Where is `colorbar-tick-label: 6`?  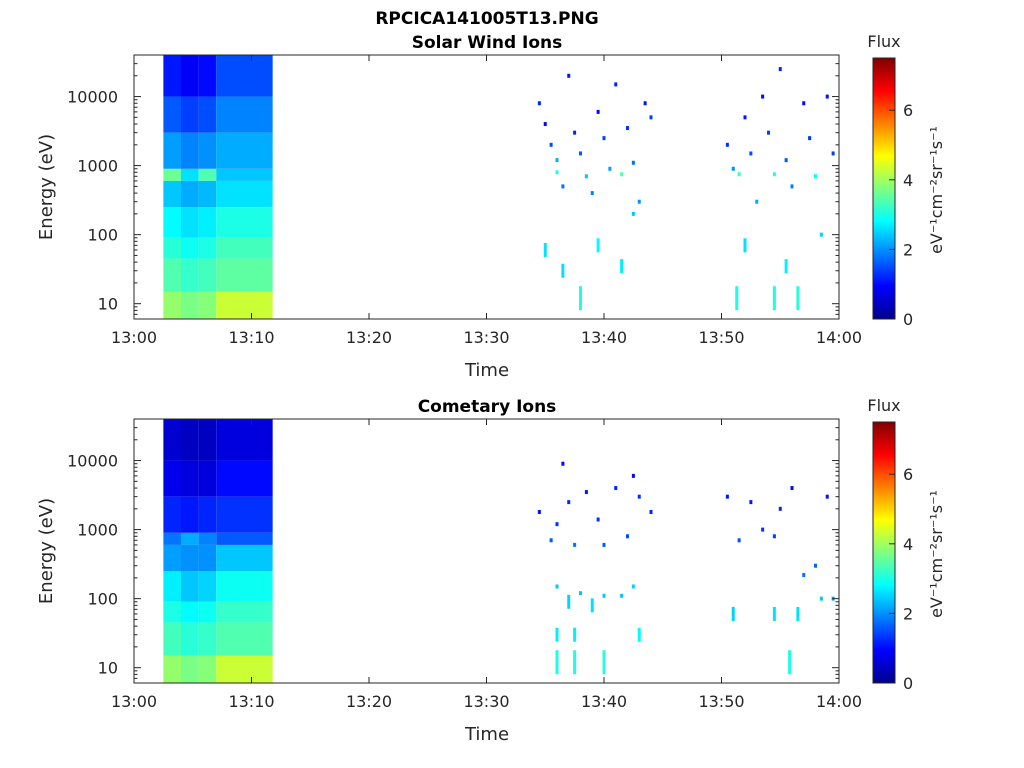
colorbar-tick-label: 6 is located at coordinates (908, 110).